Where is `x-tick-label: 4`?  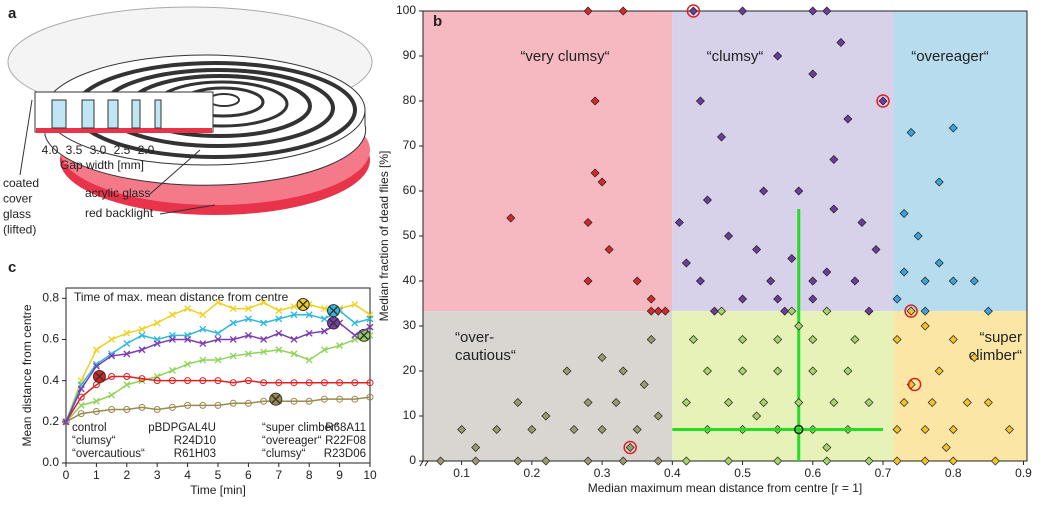 x-tick-label: 4 is located at coordinates (187, 475).